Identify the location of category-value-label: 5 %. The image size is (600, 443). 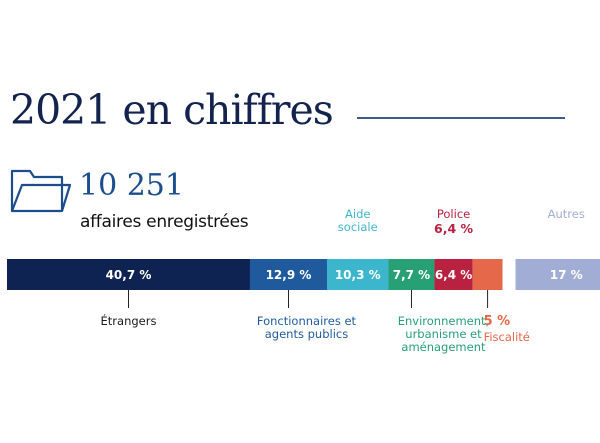
(497, 321).